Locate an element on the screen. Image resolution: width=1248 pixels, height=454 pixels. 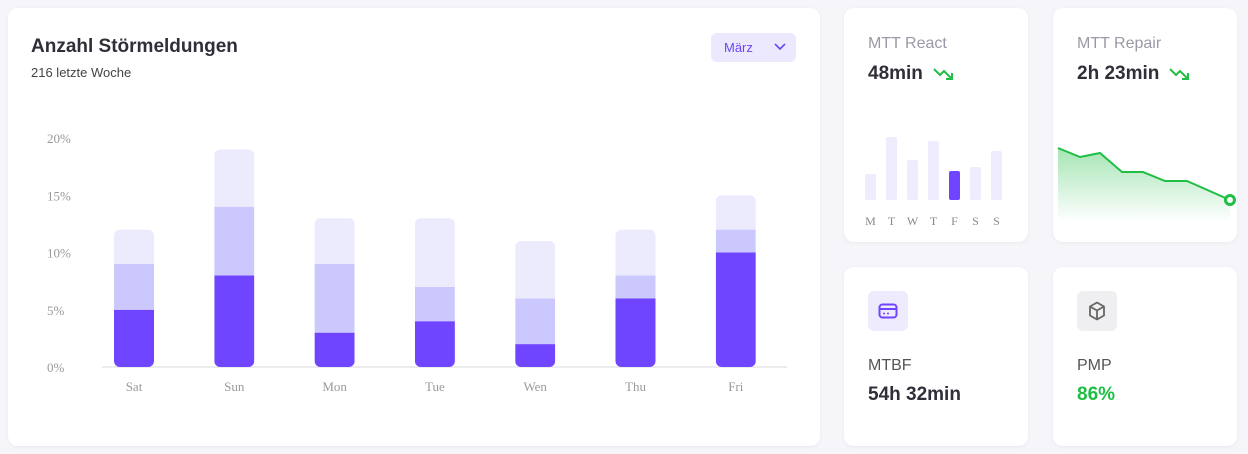
bar-Mon is located at coordinates (334, 292).